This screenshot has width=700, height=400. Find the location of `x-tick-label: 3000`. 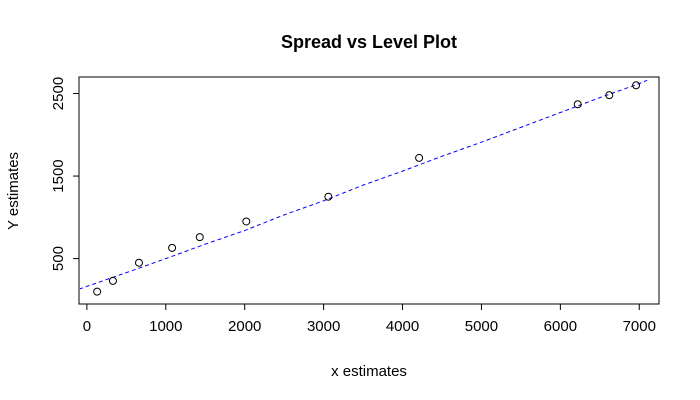

x-tick-label: 3000 is located at coordinates (323, 326).